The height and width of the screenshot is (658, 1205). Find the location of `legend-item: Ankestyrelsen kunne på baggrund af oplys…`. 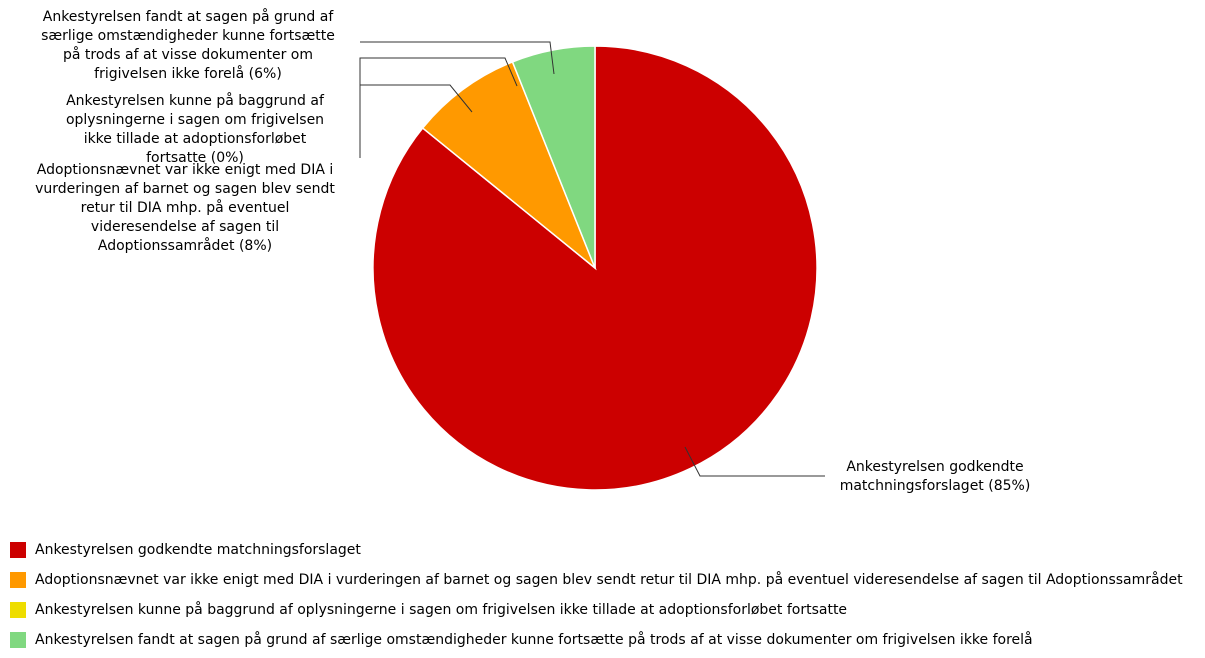

legend-item: Ankestyrelsen kunne på baggrund af oplys… is located at coordinates (607, 613).